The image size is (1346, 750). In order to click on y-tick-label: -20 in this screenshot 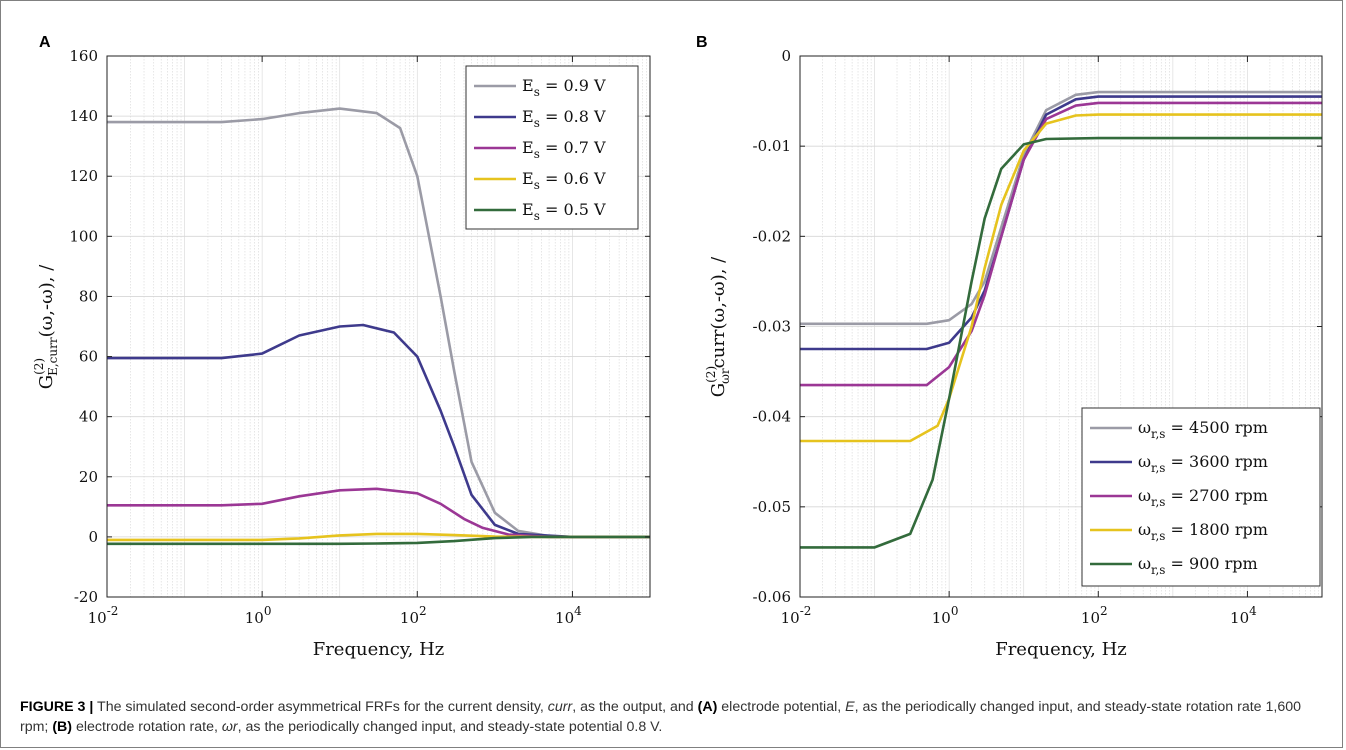, I will do `click(86, 597)`.